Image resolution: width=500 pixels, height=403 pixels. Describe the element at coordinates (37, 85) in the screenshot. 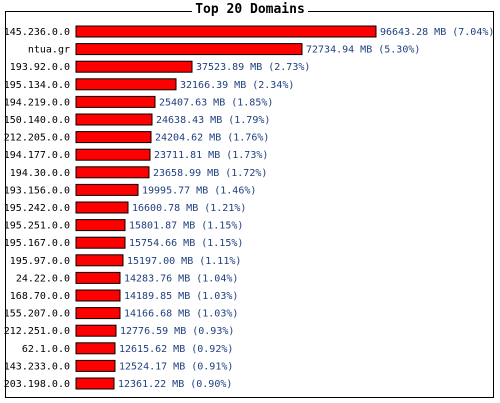

I see `category-label: 195.134.0.0` at that location.